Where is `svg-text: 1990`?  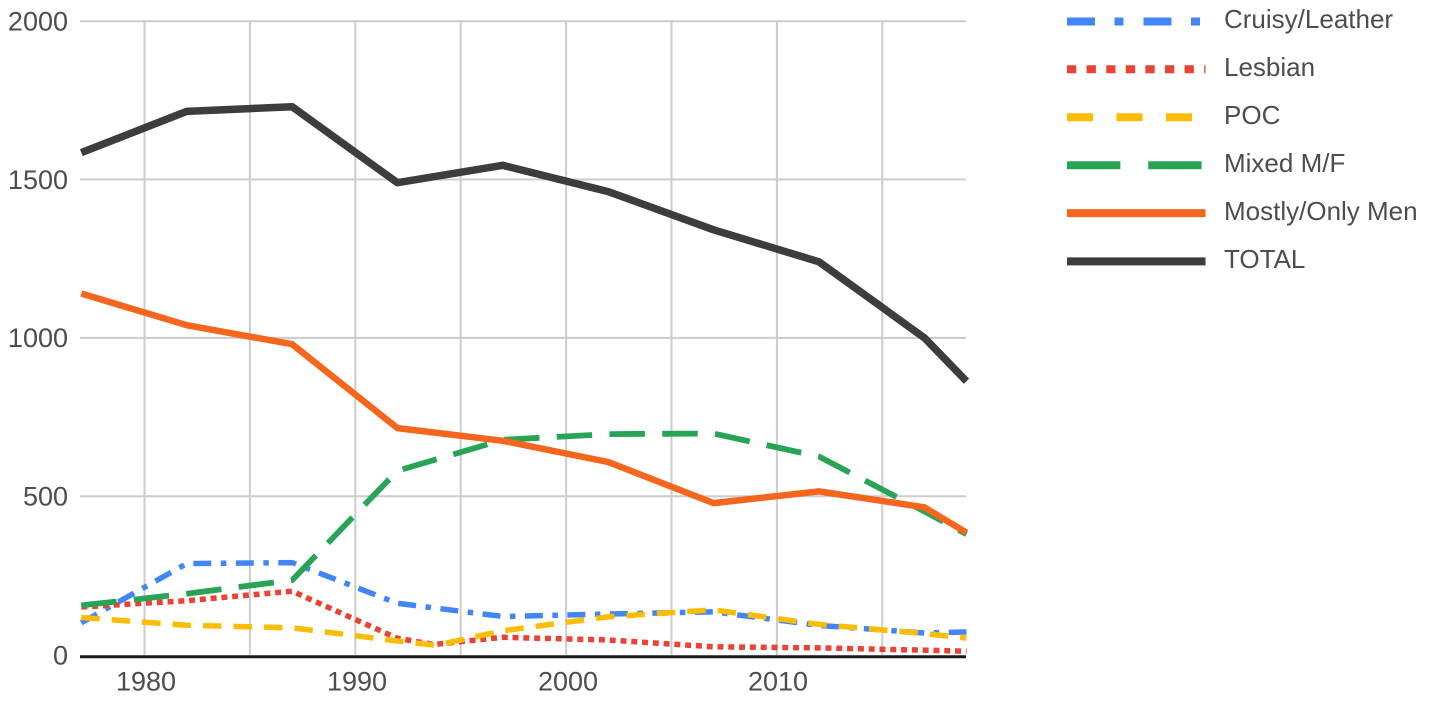
svg-text: 1990 is located at coordinates (357, 682).